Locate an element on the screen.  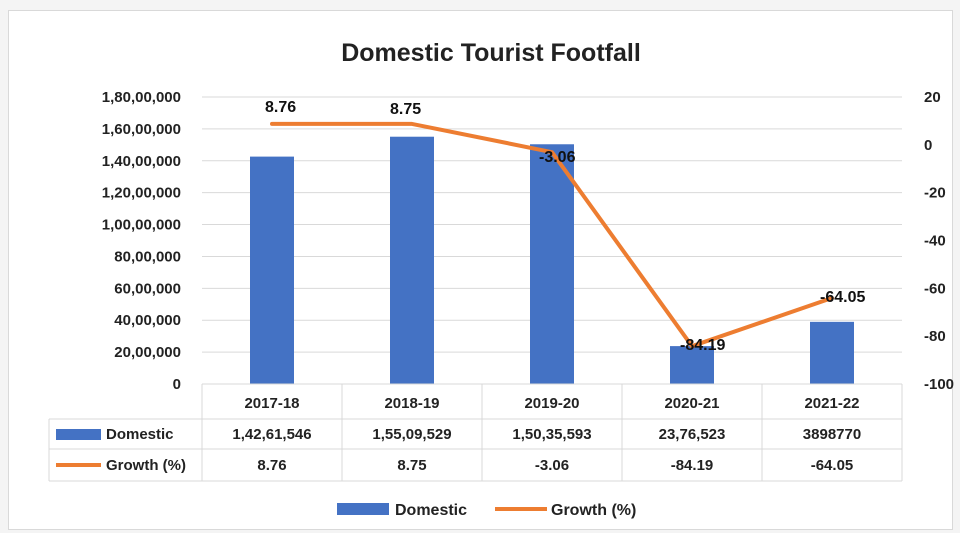
table-row-label-growth: Growth (%) is located at coordinates (146, 465).